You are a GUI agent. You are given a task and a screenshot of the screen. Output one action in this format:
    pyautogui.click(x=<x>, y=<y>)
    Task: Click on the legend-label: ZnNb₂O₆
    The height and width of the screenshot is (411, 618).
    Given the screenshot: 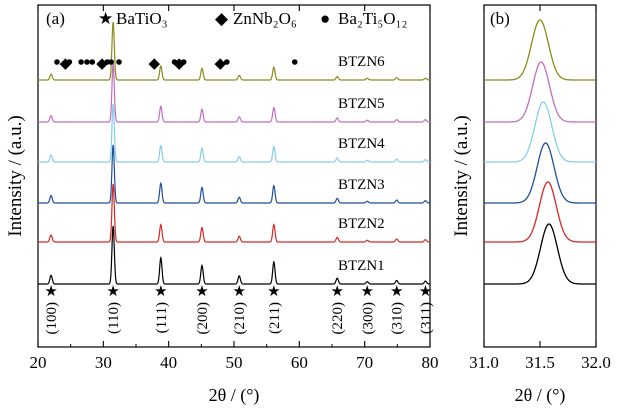 What is the action you would take?
    pyautogui.click(x=265, y=18)
    